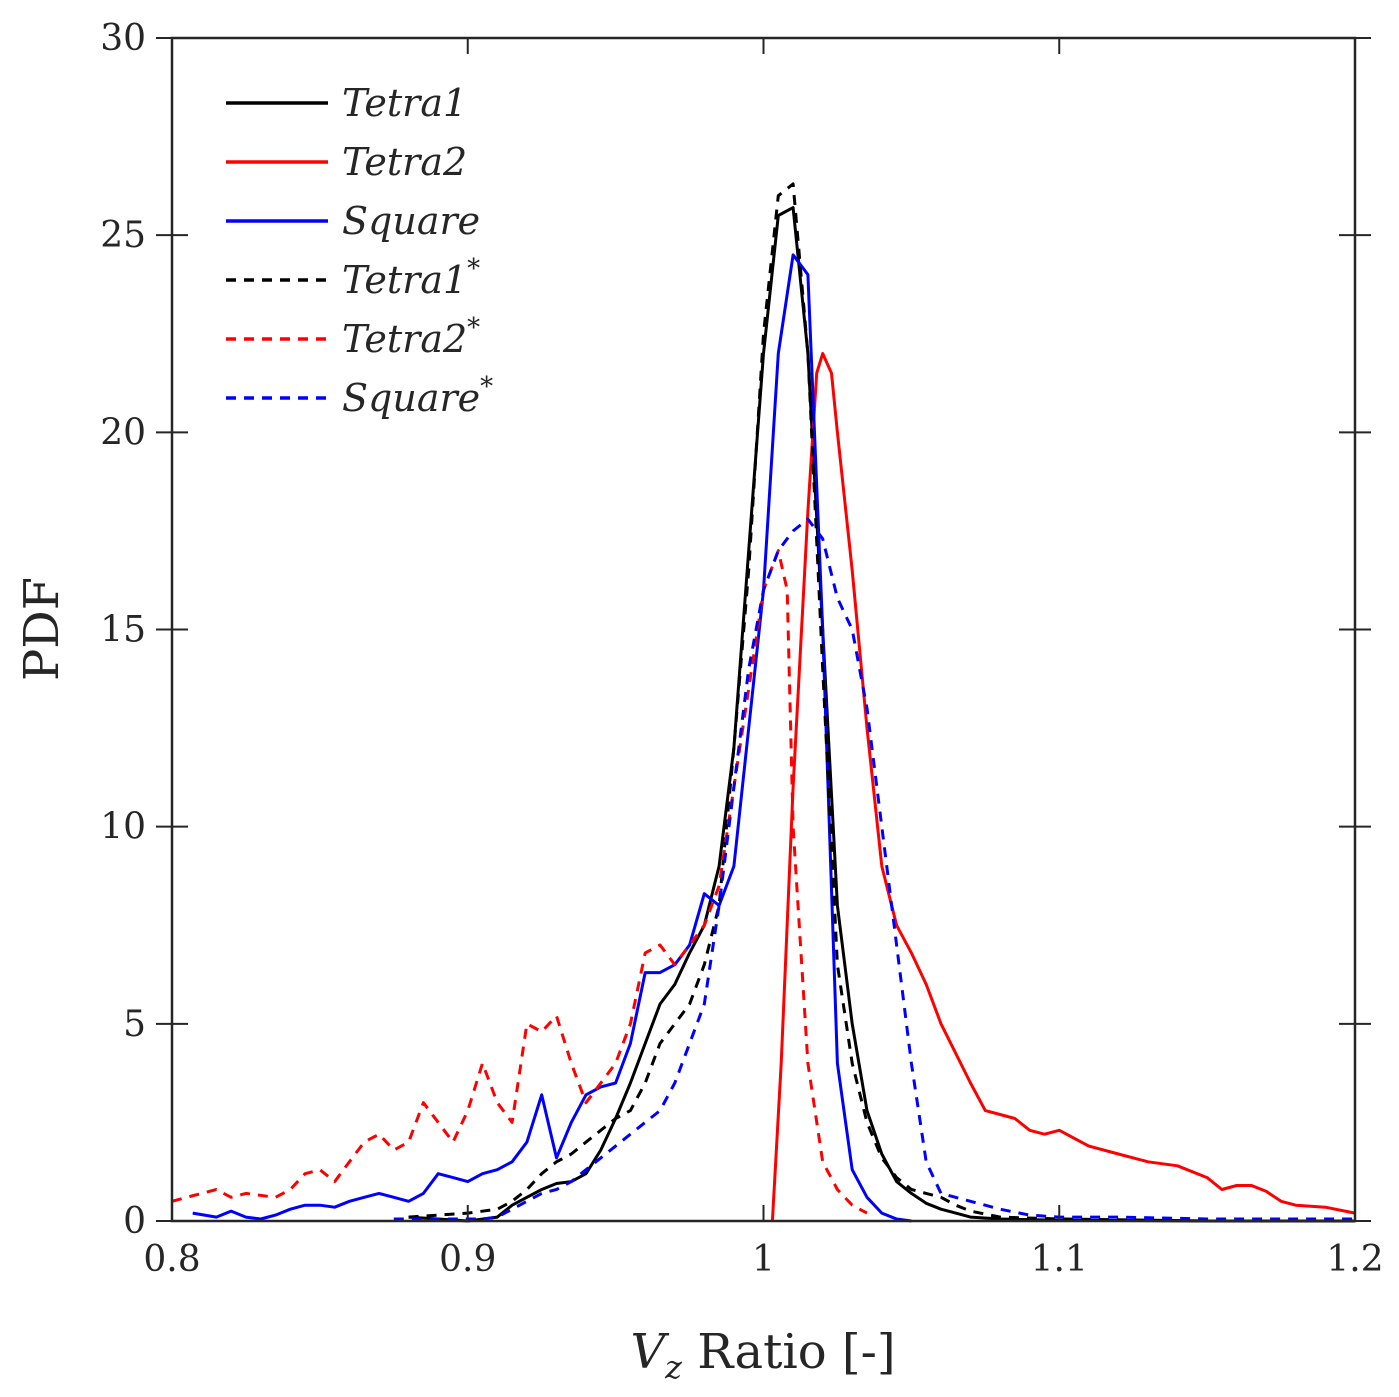  I want to click on x-axis-title-subscript: z, so click(673, 1367).